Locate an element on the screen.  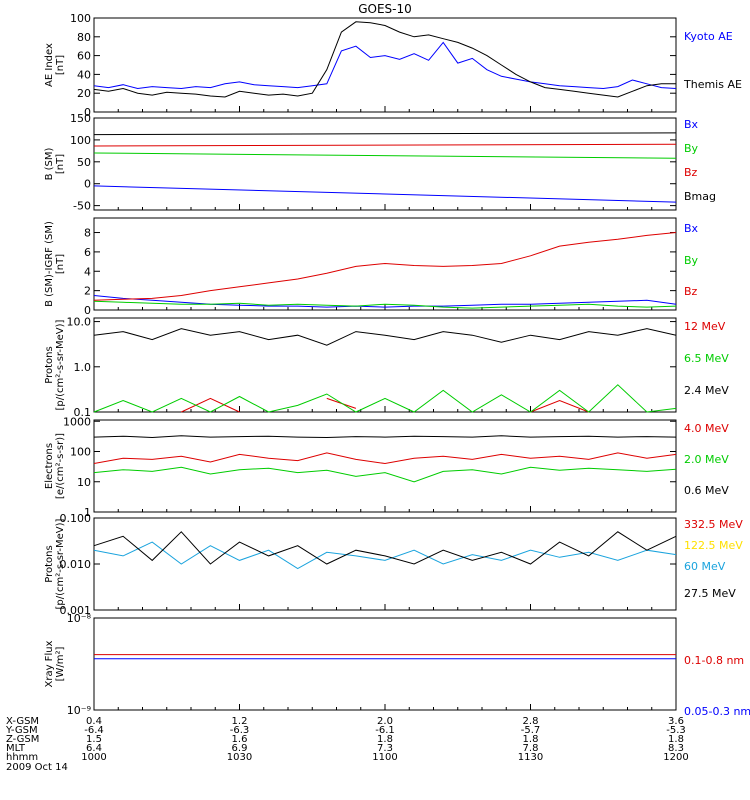
y-tick-label: 0.001 is located at coordinates (76, 610).